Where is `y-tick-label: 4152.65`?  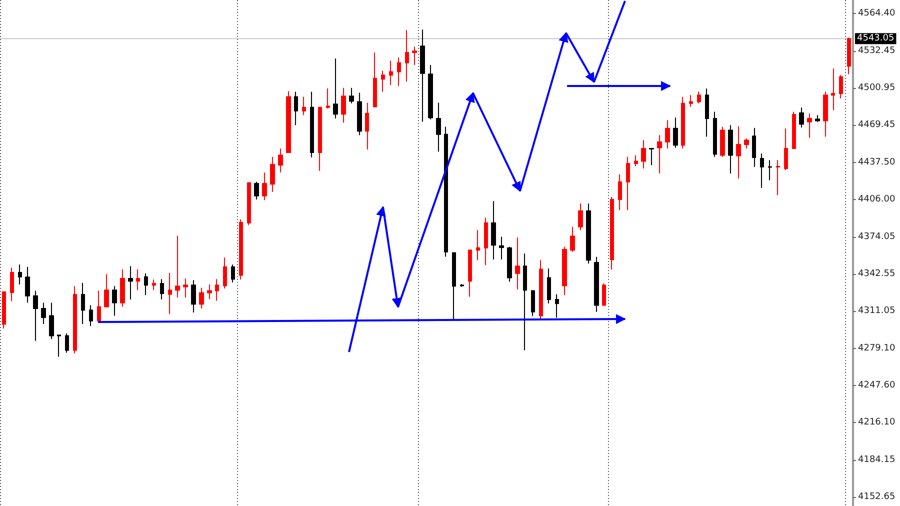 y-tick-label: 4152.65 is located at coordinates (877, 497).